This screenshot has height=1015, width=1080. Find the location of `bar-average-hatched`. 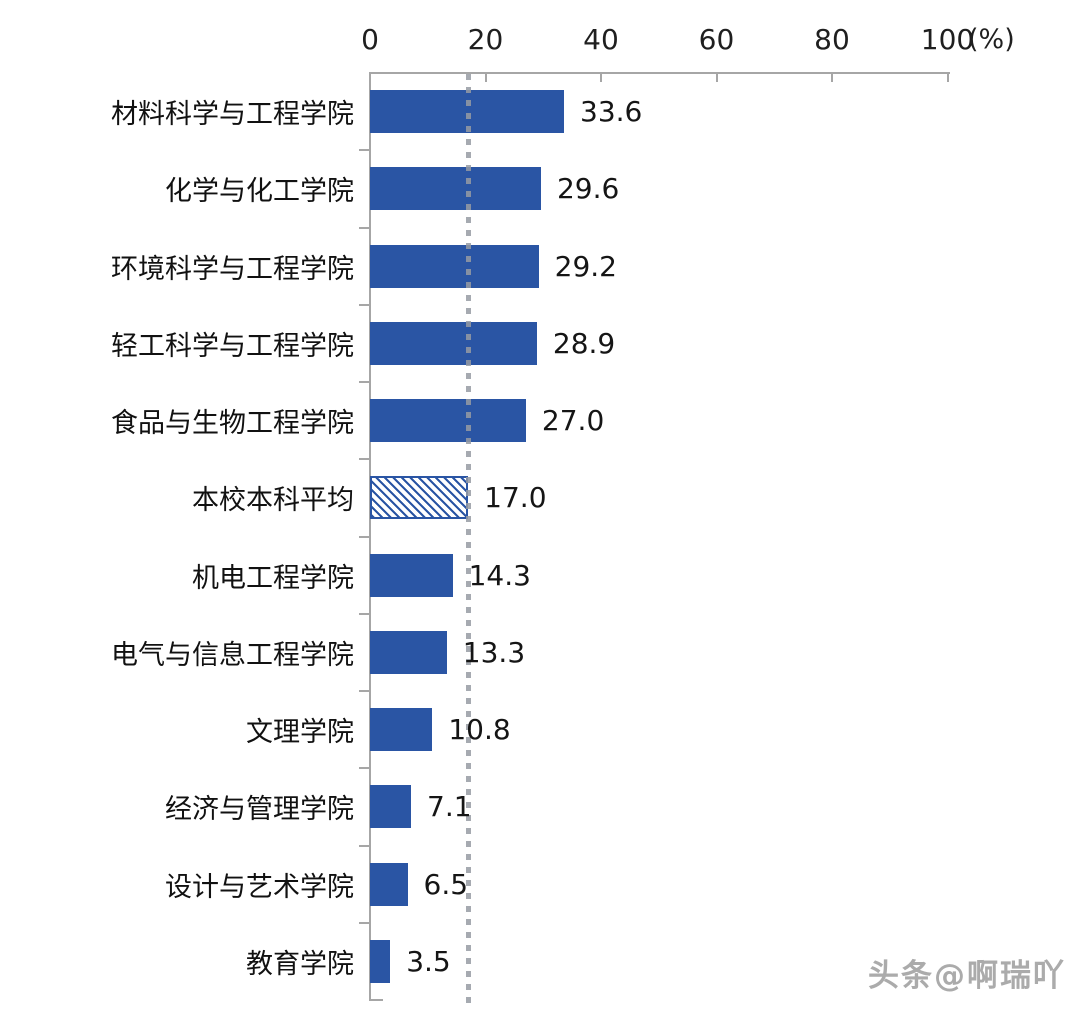

bar-average-hatched is located at coordinates (419, 498).